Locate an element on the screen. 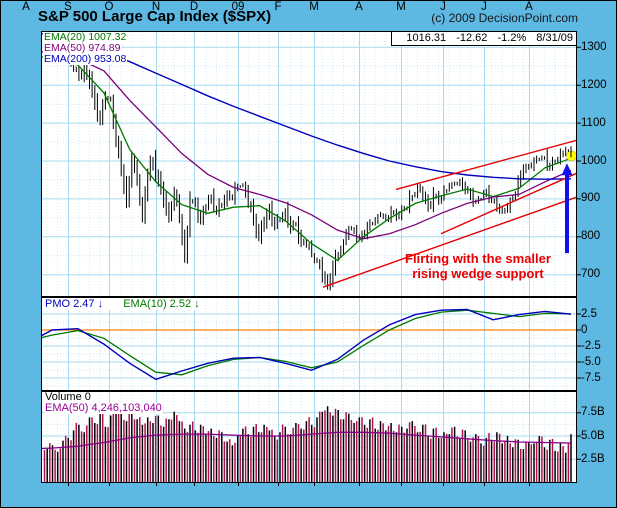  wedge-annotation-line2: rising wedge support is located at coordinates (478, 273).